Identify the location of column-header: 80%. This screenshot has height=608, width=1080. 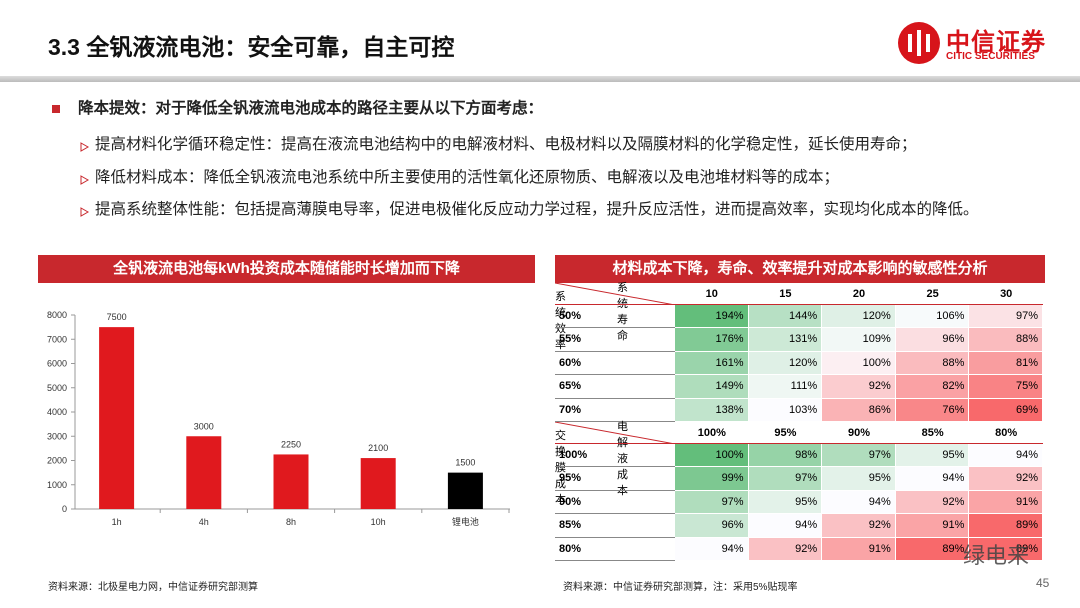
(1006, 433).